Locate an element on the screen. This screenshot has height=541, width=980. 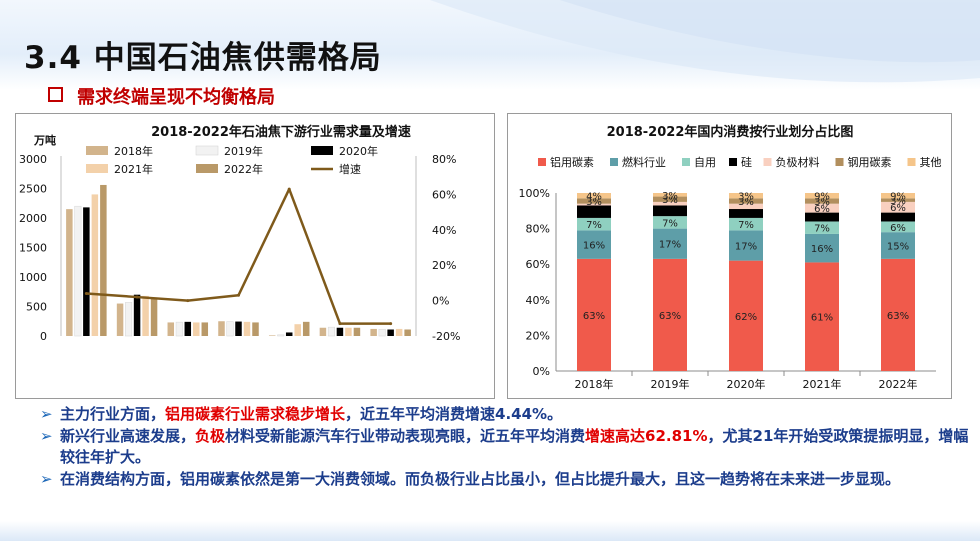
y2-tick-label: 40% is located at coordinates (444, 230).